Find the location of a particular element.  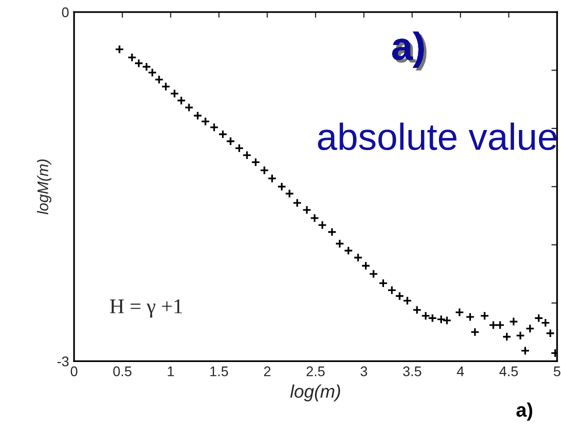

text: a) is located at coordinates (524, 411).